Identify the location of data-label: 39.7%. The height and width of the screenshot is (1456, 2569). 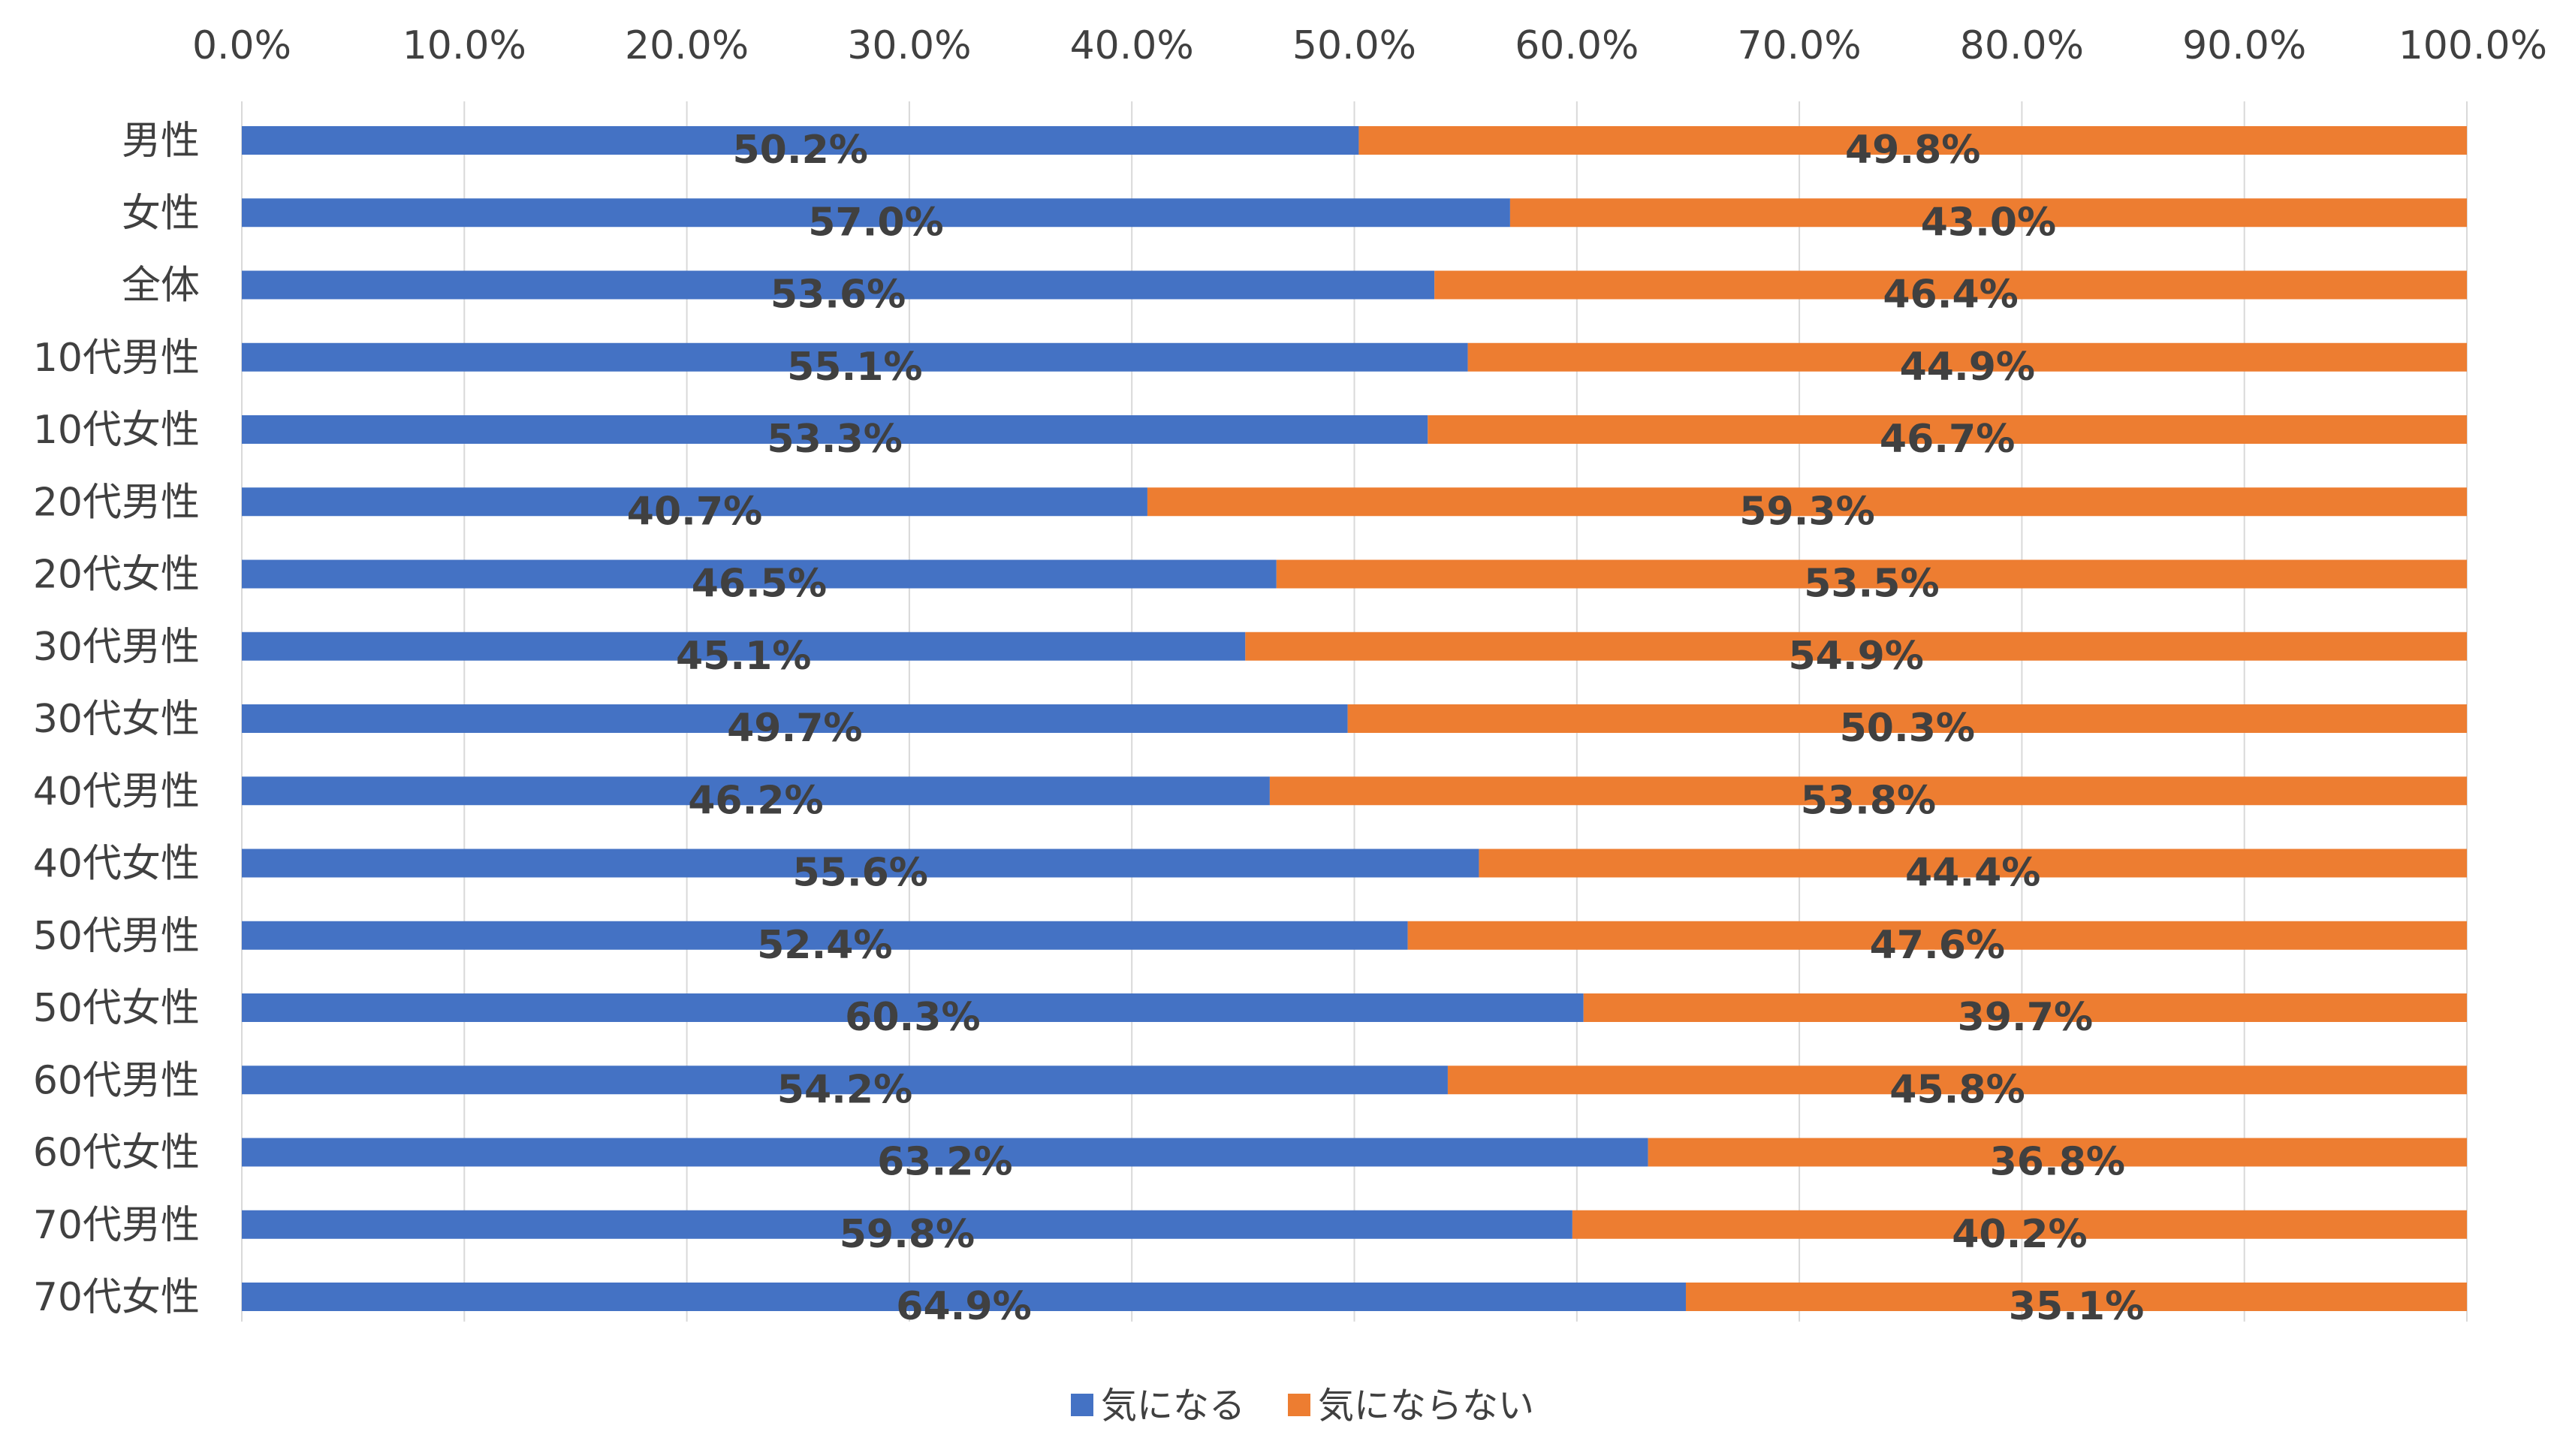
(2025, 1017).